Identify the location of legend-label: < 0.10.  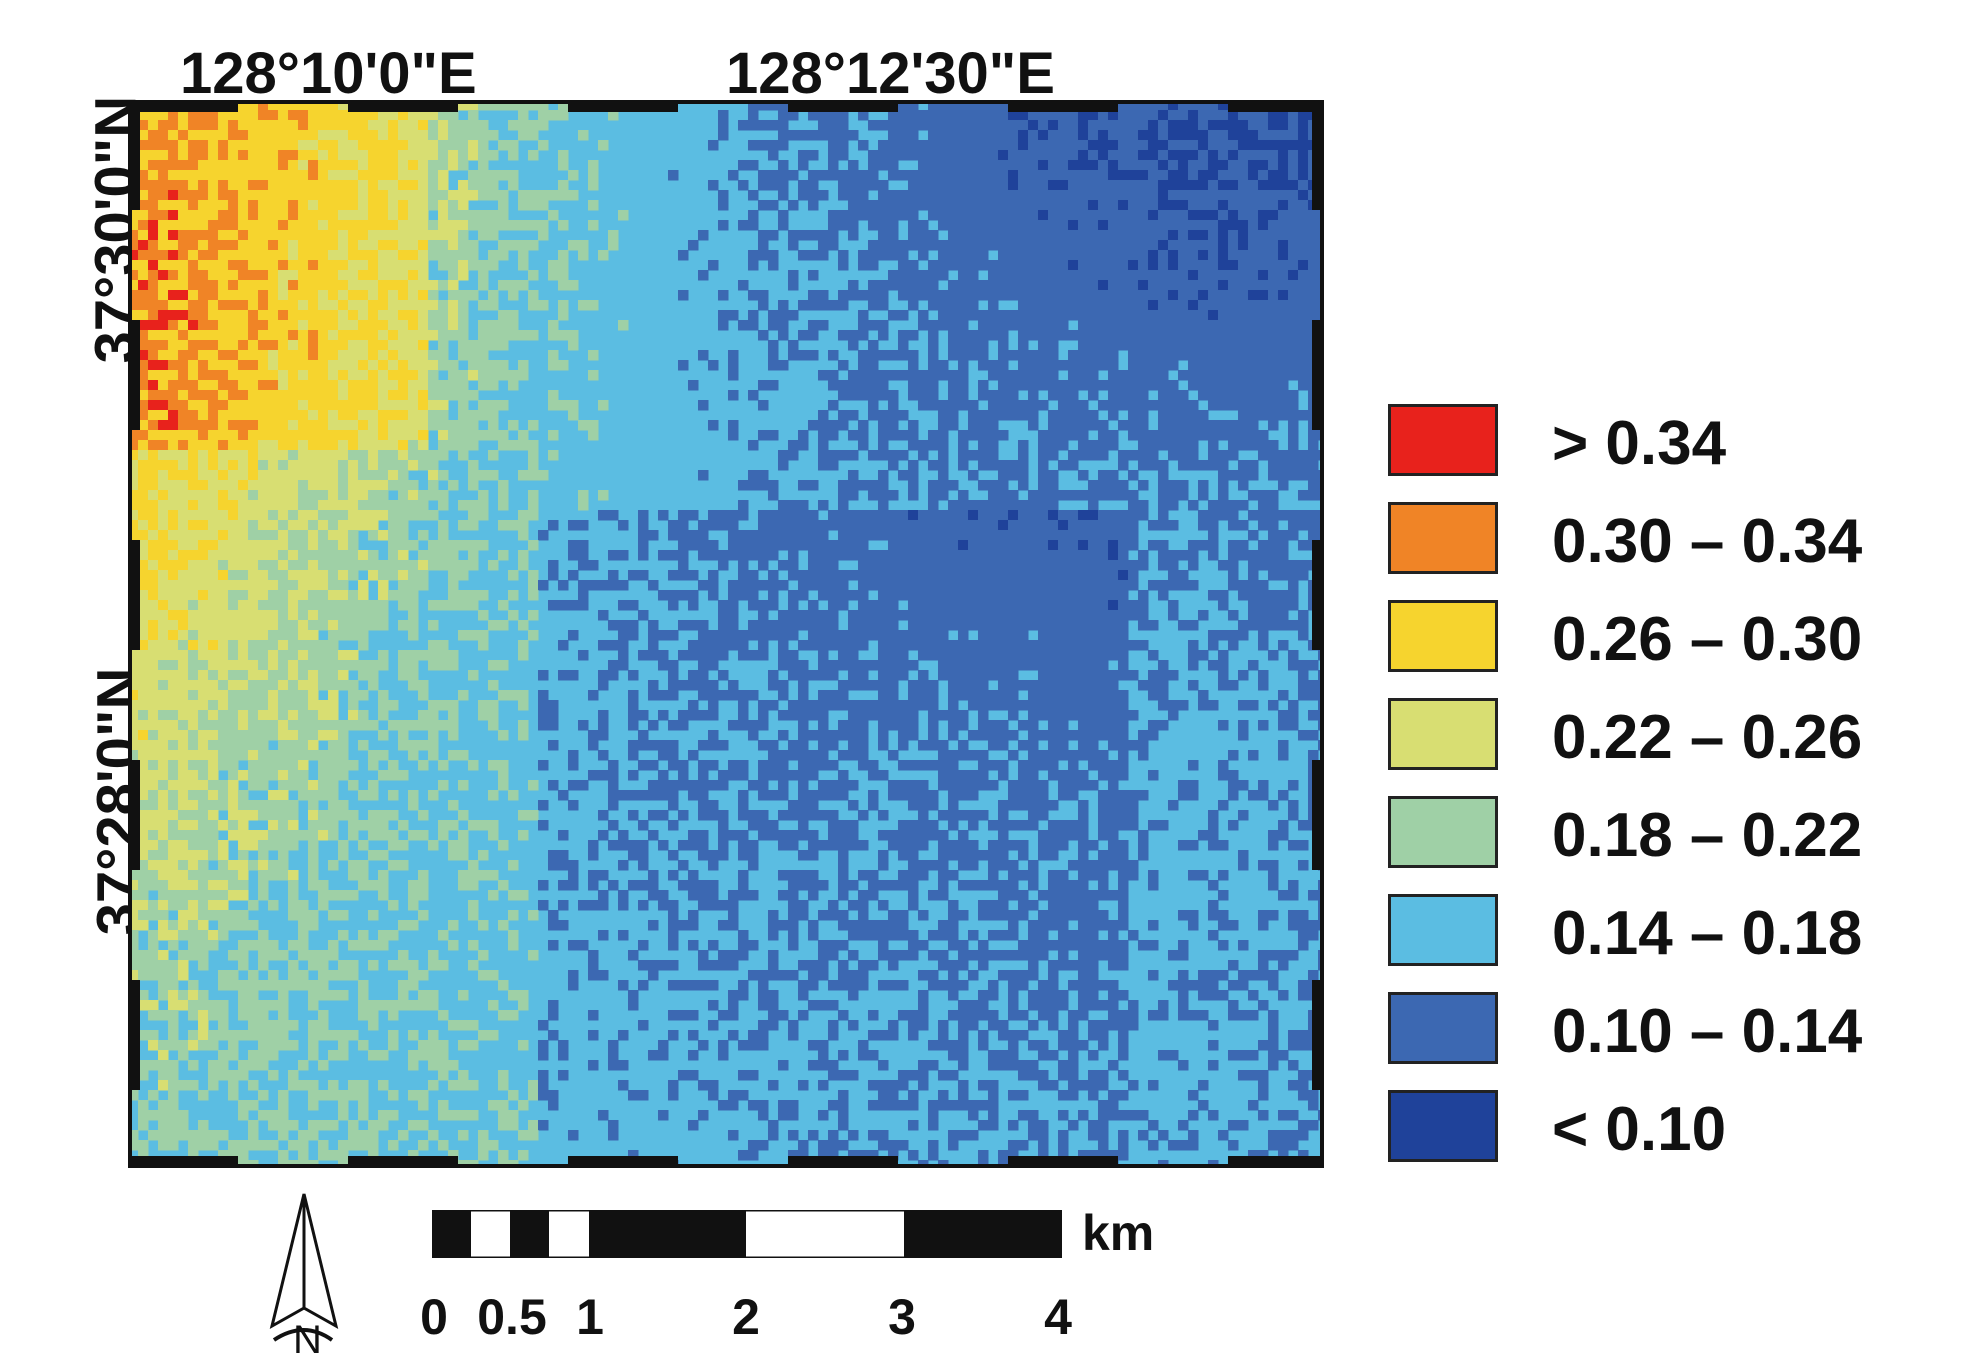
(1639, 1129).